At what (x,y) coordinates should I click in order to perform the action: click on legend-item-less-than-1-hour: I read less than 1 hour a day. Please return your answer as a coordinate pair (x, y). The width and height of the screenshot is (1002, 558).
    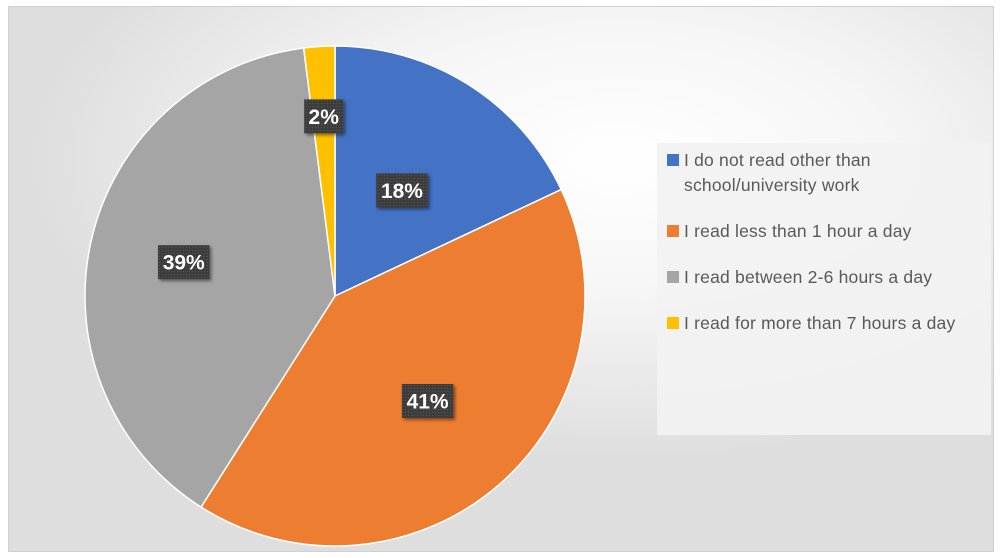
    Looking at the image, I should click on (825, 231).